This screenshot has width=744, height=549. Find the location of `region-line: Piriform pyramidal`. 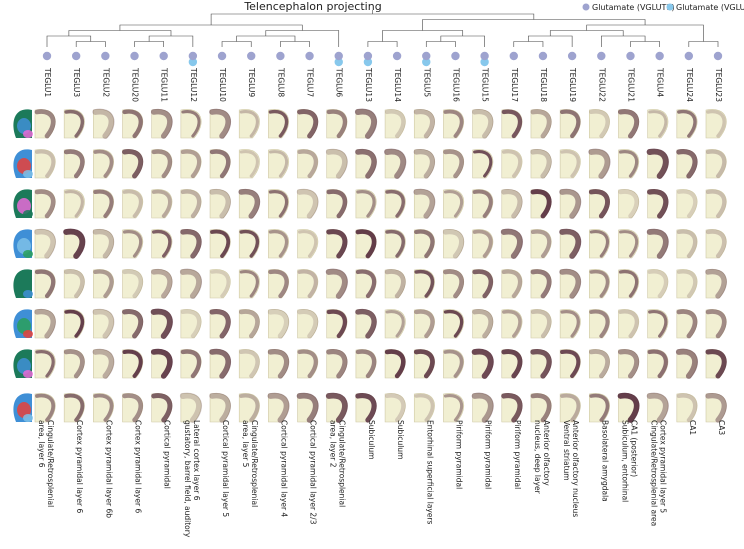

region-line: Piriform pyramidal is located at coordinates (458, 454).